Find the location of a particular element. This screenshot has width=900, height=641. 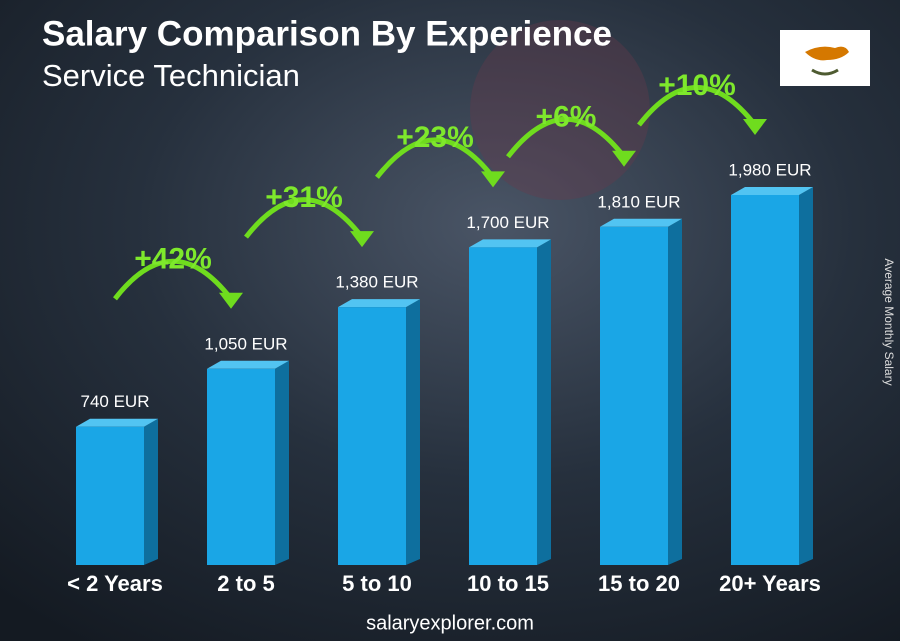

flag-island is located at coordinates (827, 53).